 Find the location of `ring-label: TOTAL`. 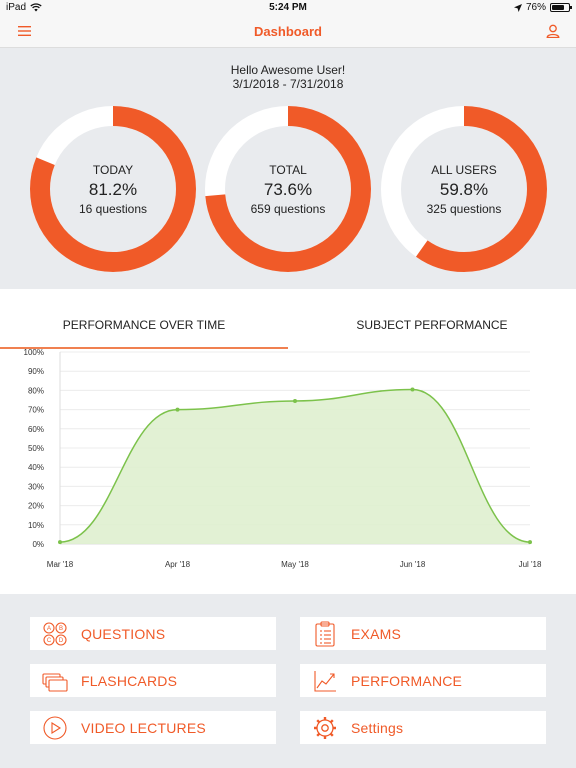

ring-label: TOTAL is located at coordinates (288, 169).